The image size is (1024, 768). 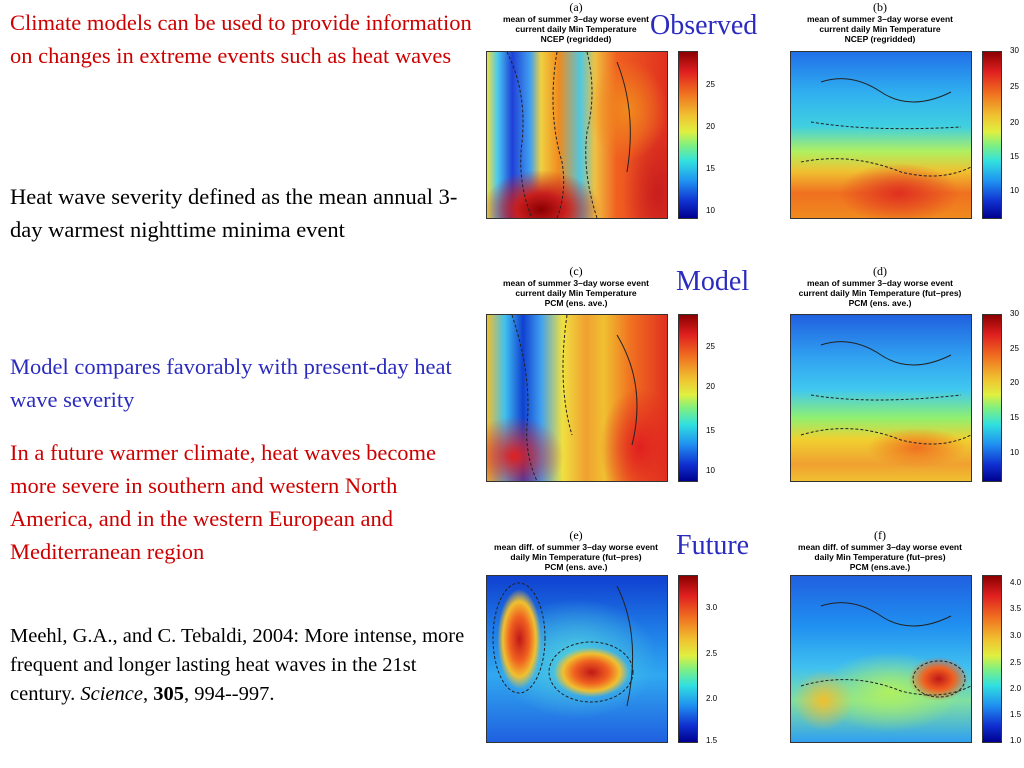 I want to click on citation-volume: 305, so click(x=168, y=694).